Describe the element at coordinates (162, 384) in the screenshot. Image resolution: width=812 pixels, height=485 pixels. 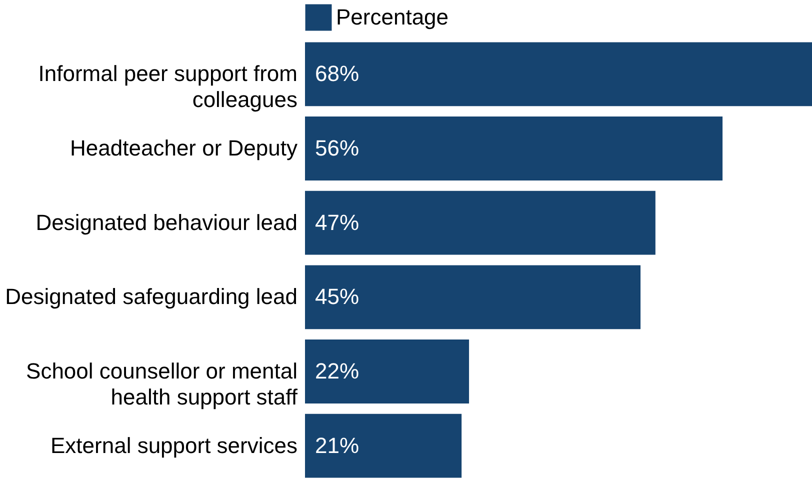
I see `y-tick-label: School counsellor or mental health support staff` at that location.